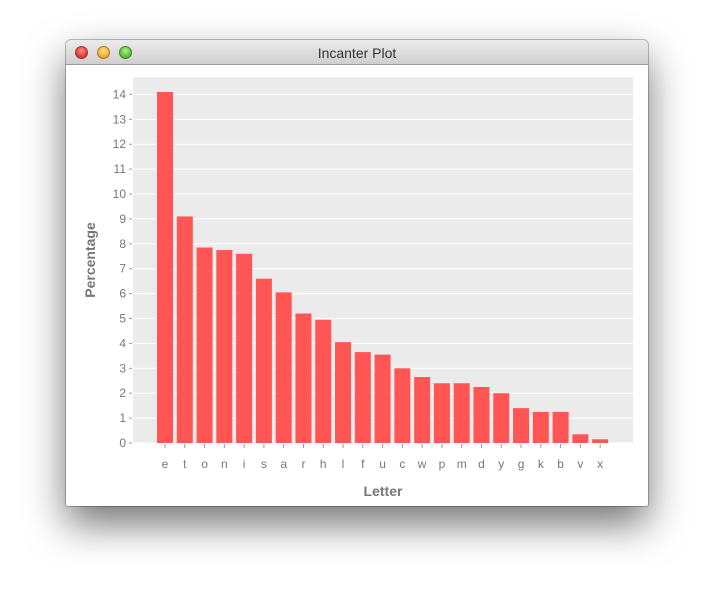 This screenshot has width=714, height=598. I want to click on minimize-window-button, so click(103, 52).